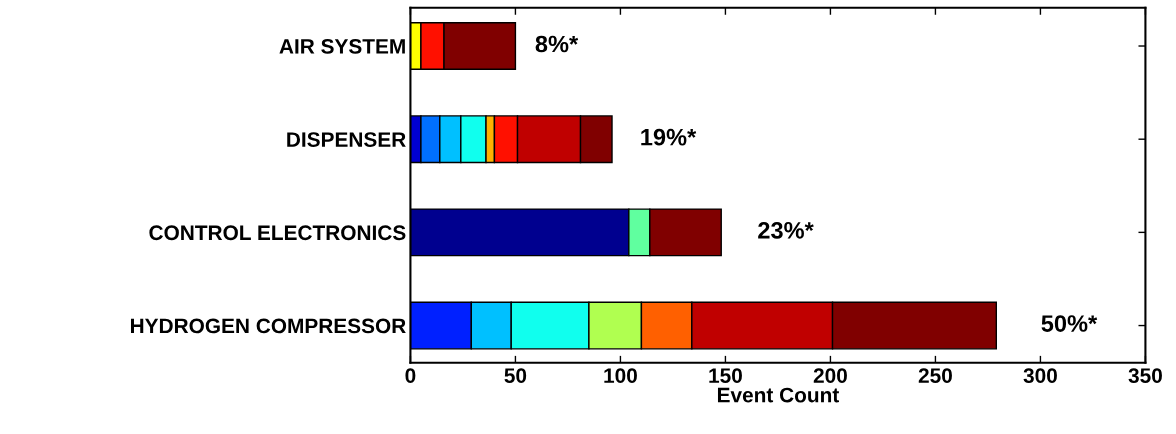 The height and width of the screenshot is (434, 1176). I want to click on y-tick-label: DISPENSER, so click(346, 139).